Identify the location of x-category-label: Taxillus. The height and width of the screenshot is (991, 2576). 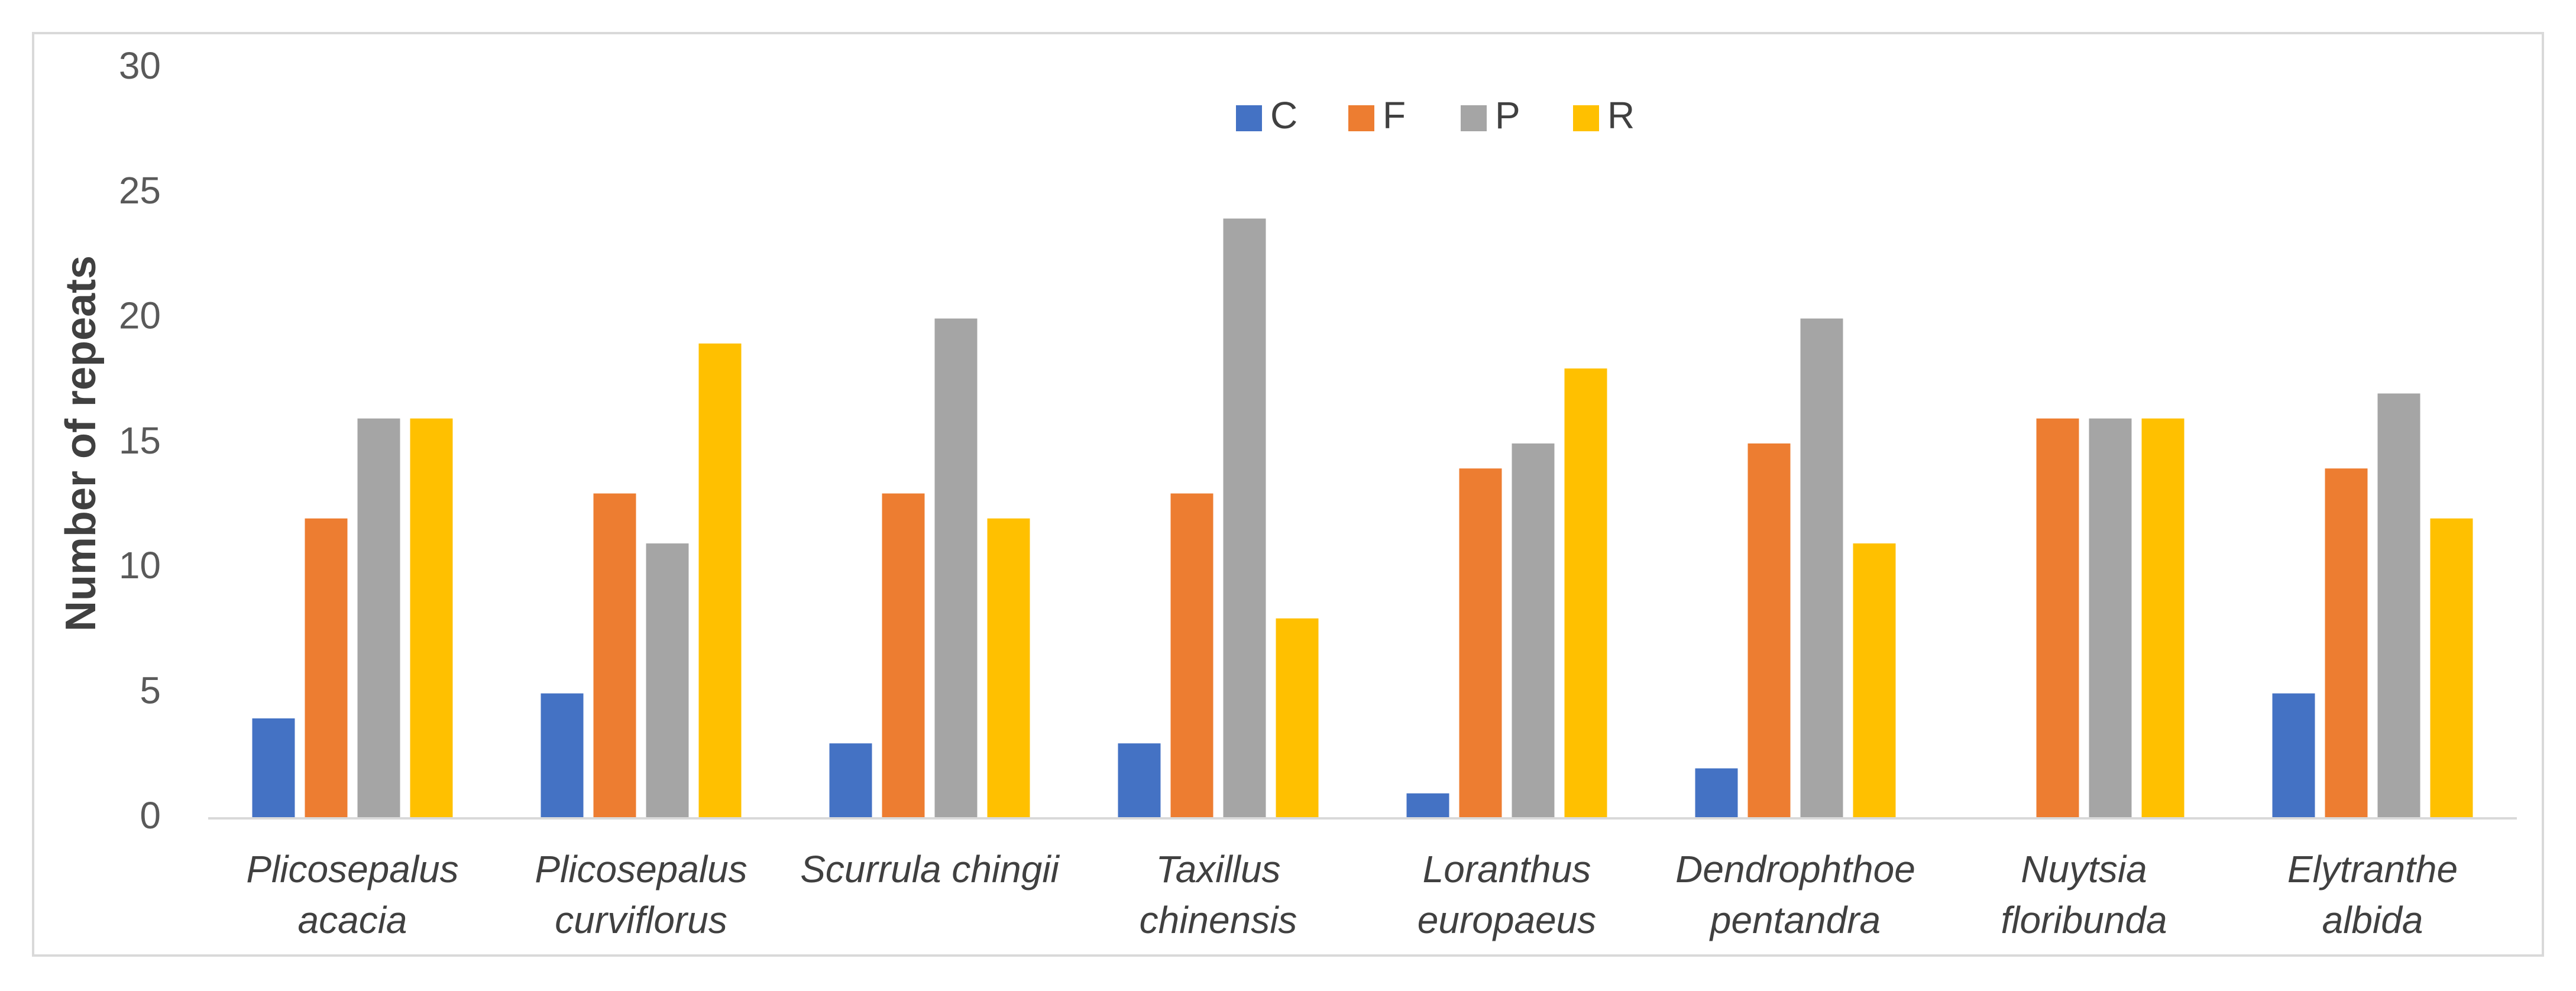
(1218, 869).